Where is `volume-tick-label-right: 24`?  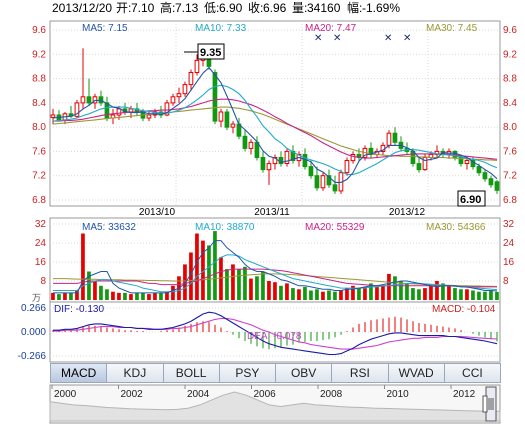 volume-tick-label-right: 24 is located at coordinates (509, 243).